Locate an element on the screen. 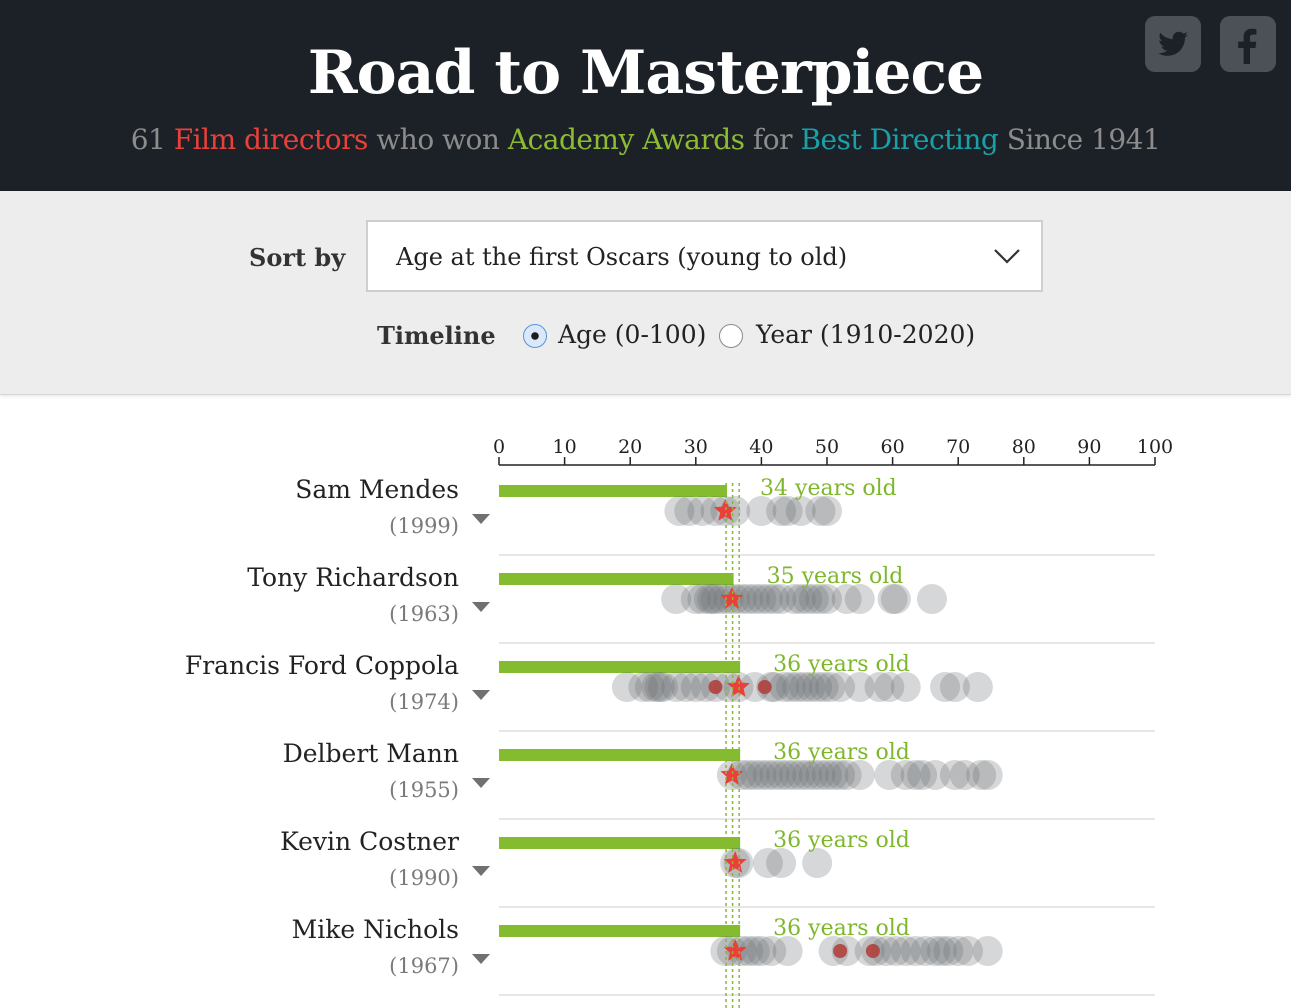 Image resolution: width=1291 pixels, height=1008 pixels. x-axis-tick-label: 10 is located at coordinates (565, 447).